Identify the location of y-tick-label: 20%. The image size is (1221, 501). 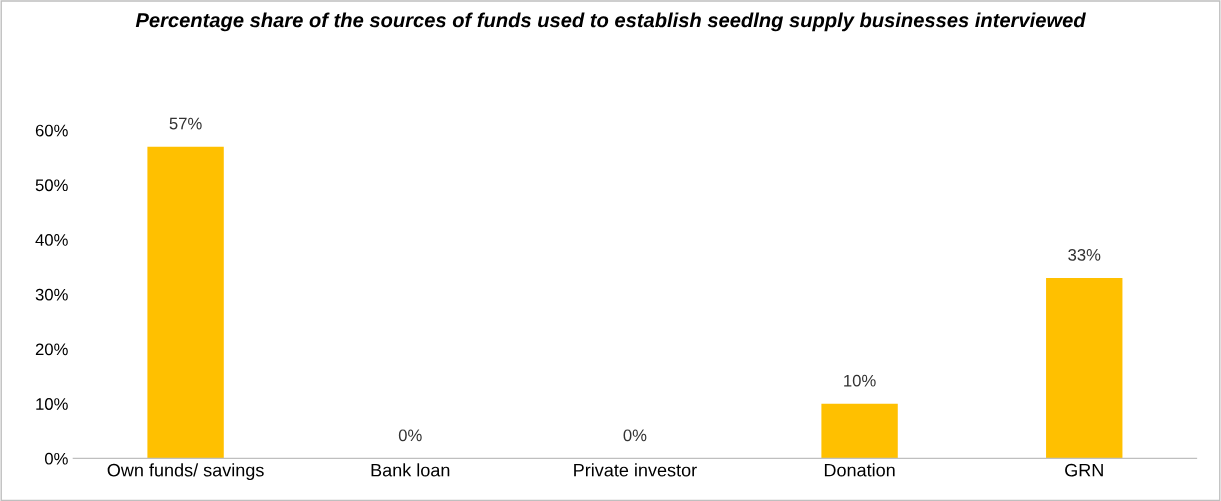
(51, 349).